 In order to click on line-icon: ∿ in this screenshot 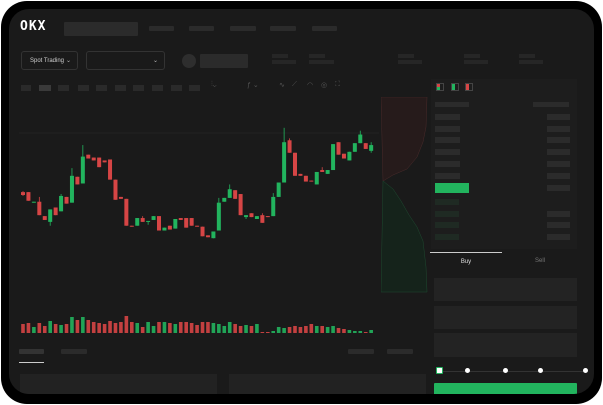, I will do `click(282, 85)`.